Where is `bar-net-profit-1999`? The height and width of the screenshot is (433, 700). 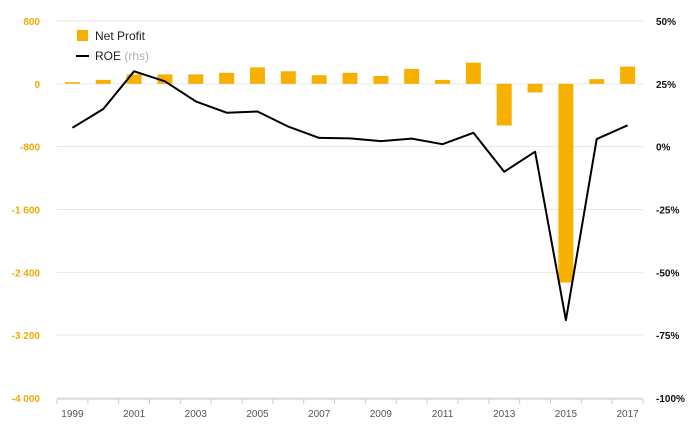 bar-net-profit-1999 is located at coordinates (72, 83).